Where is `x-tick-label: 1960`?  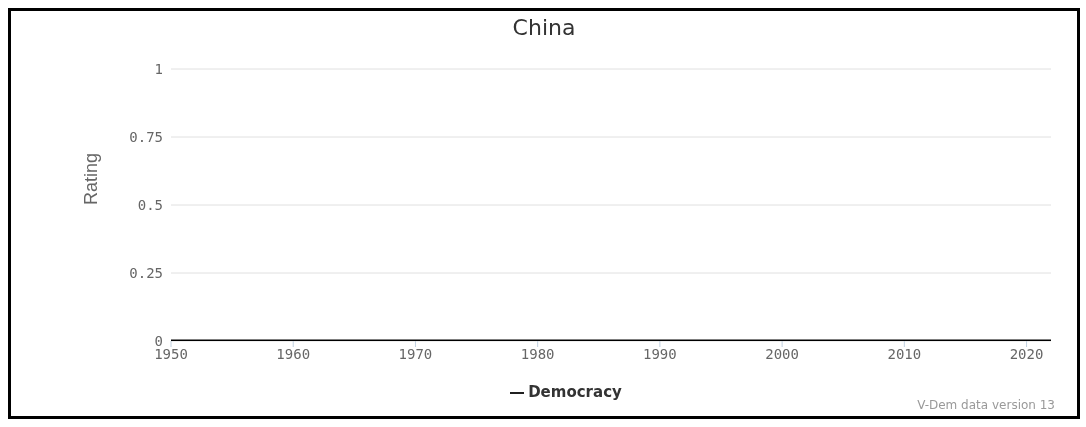 x-tick-label: 1960 is located at coordinates (293, 353).